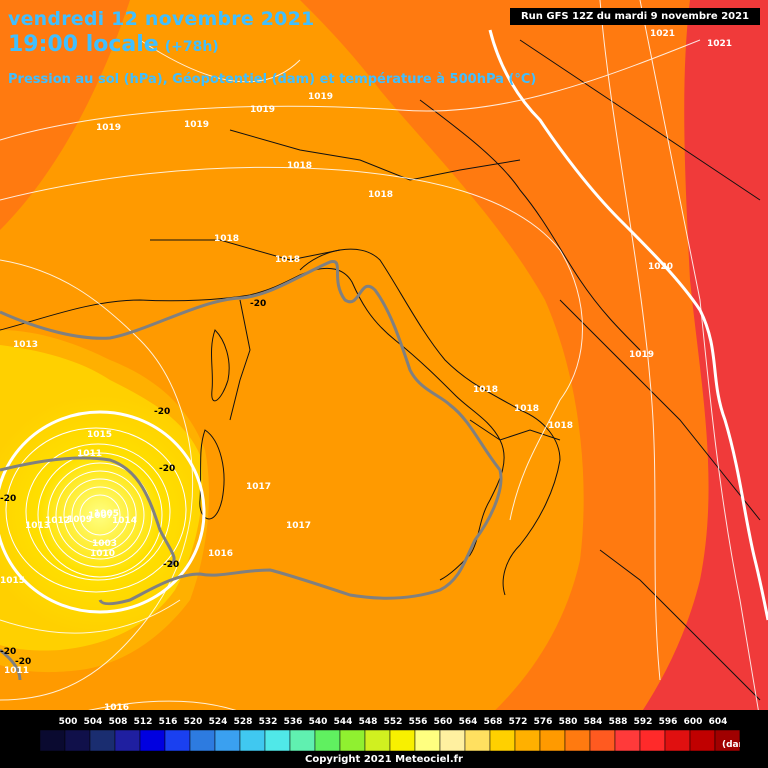  I want to click on legend-tick-label: 504, so click(93, 722).